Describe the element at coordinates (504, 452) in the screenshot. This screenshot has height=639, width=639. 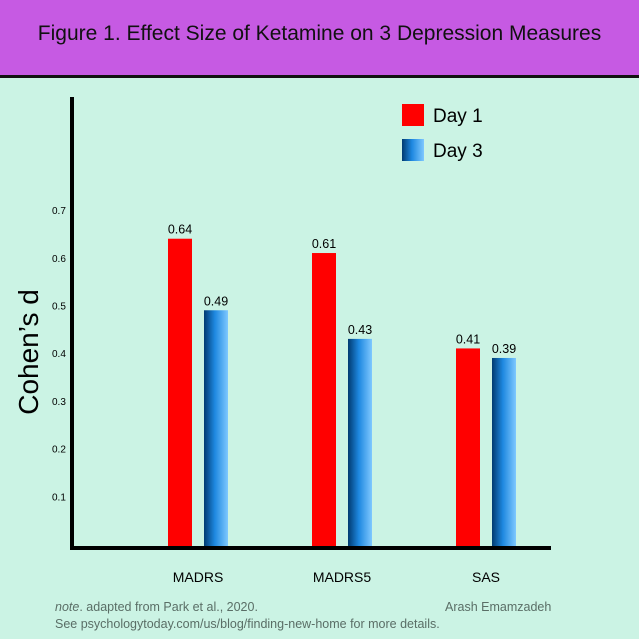
I see `bar-sas-day3` at that location.